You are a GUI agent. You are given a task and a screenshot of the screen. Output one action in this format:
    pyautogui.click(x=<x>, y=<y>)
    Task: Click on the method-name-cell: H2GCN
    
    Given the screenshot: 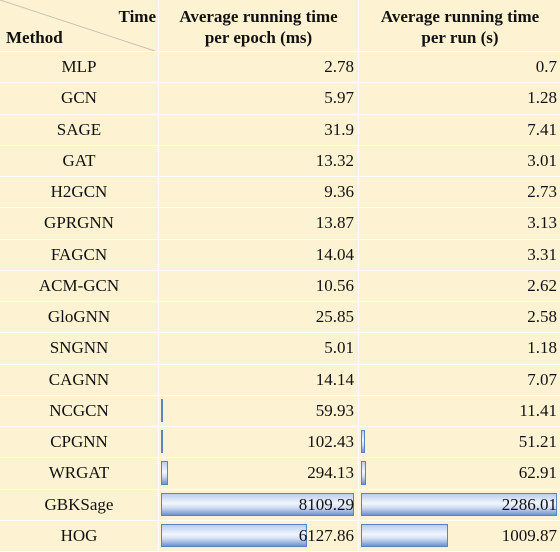 What is the action you would take?
    pyautogui.click(x=79, y=193)
    